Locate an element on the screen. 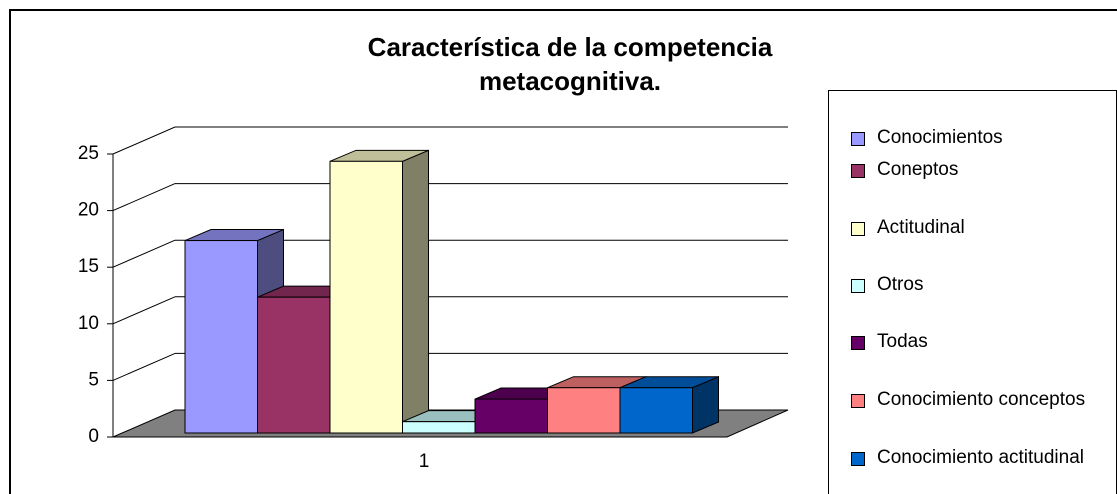 The width and height of the screenshot is (1117, 494). bar-side is located at coordinates (415, 291).